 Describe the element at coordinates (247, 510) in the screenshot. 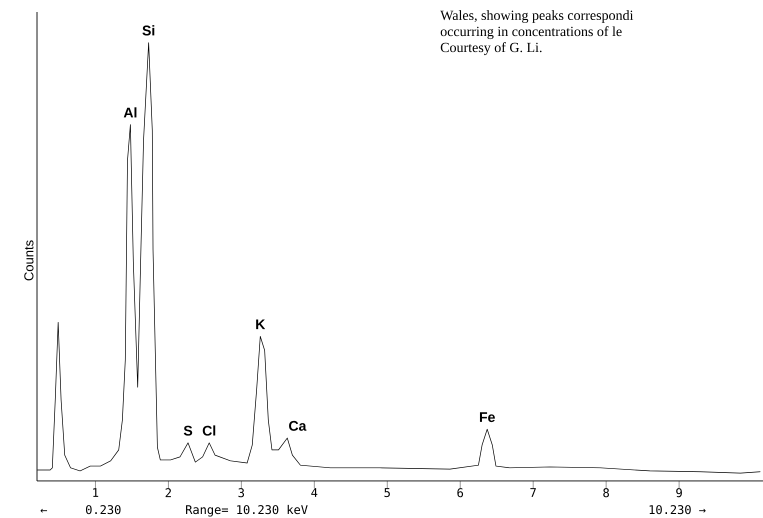

I see `text: Range= 10.230 keV` at that location.